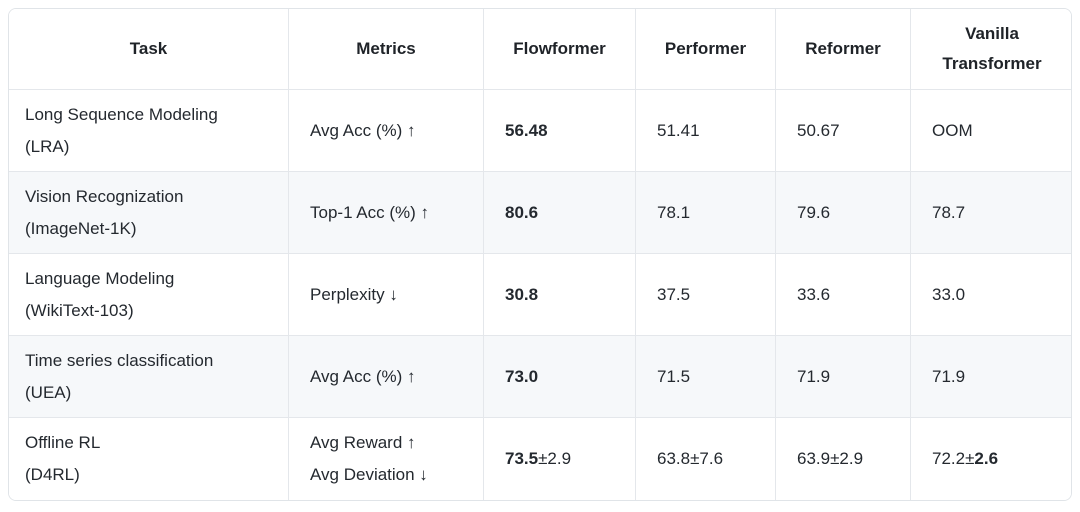 The width and height of the screenshot is (1080, 512). I want to click on value-text: Long Sequence Modeling, so click(121, 114).